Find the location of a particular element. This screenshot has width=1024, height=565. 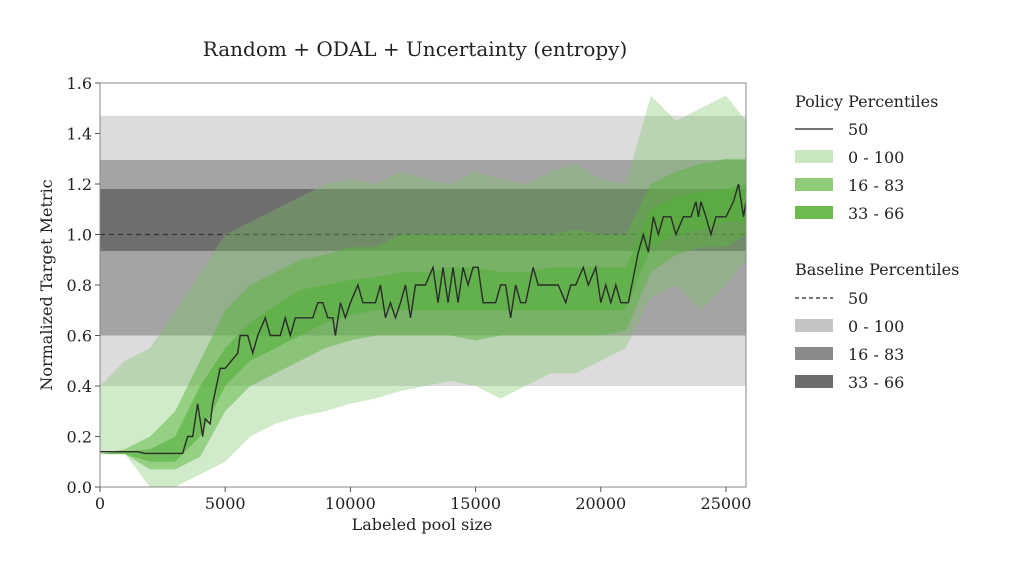

y-axis-label: Normalized Target Metric is located at coordinates (46, 284).